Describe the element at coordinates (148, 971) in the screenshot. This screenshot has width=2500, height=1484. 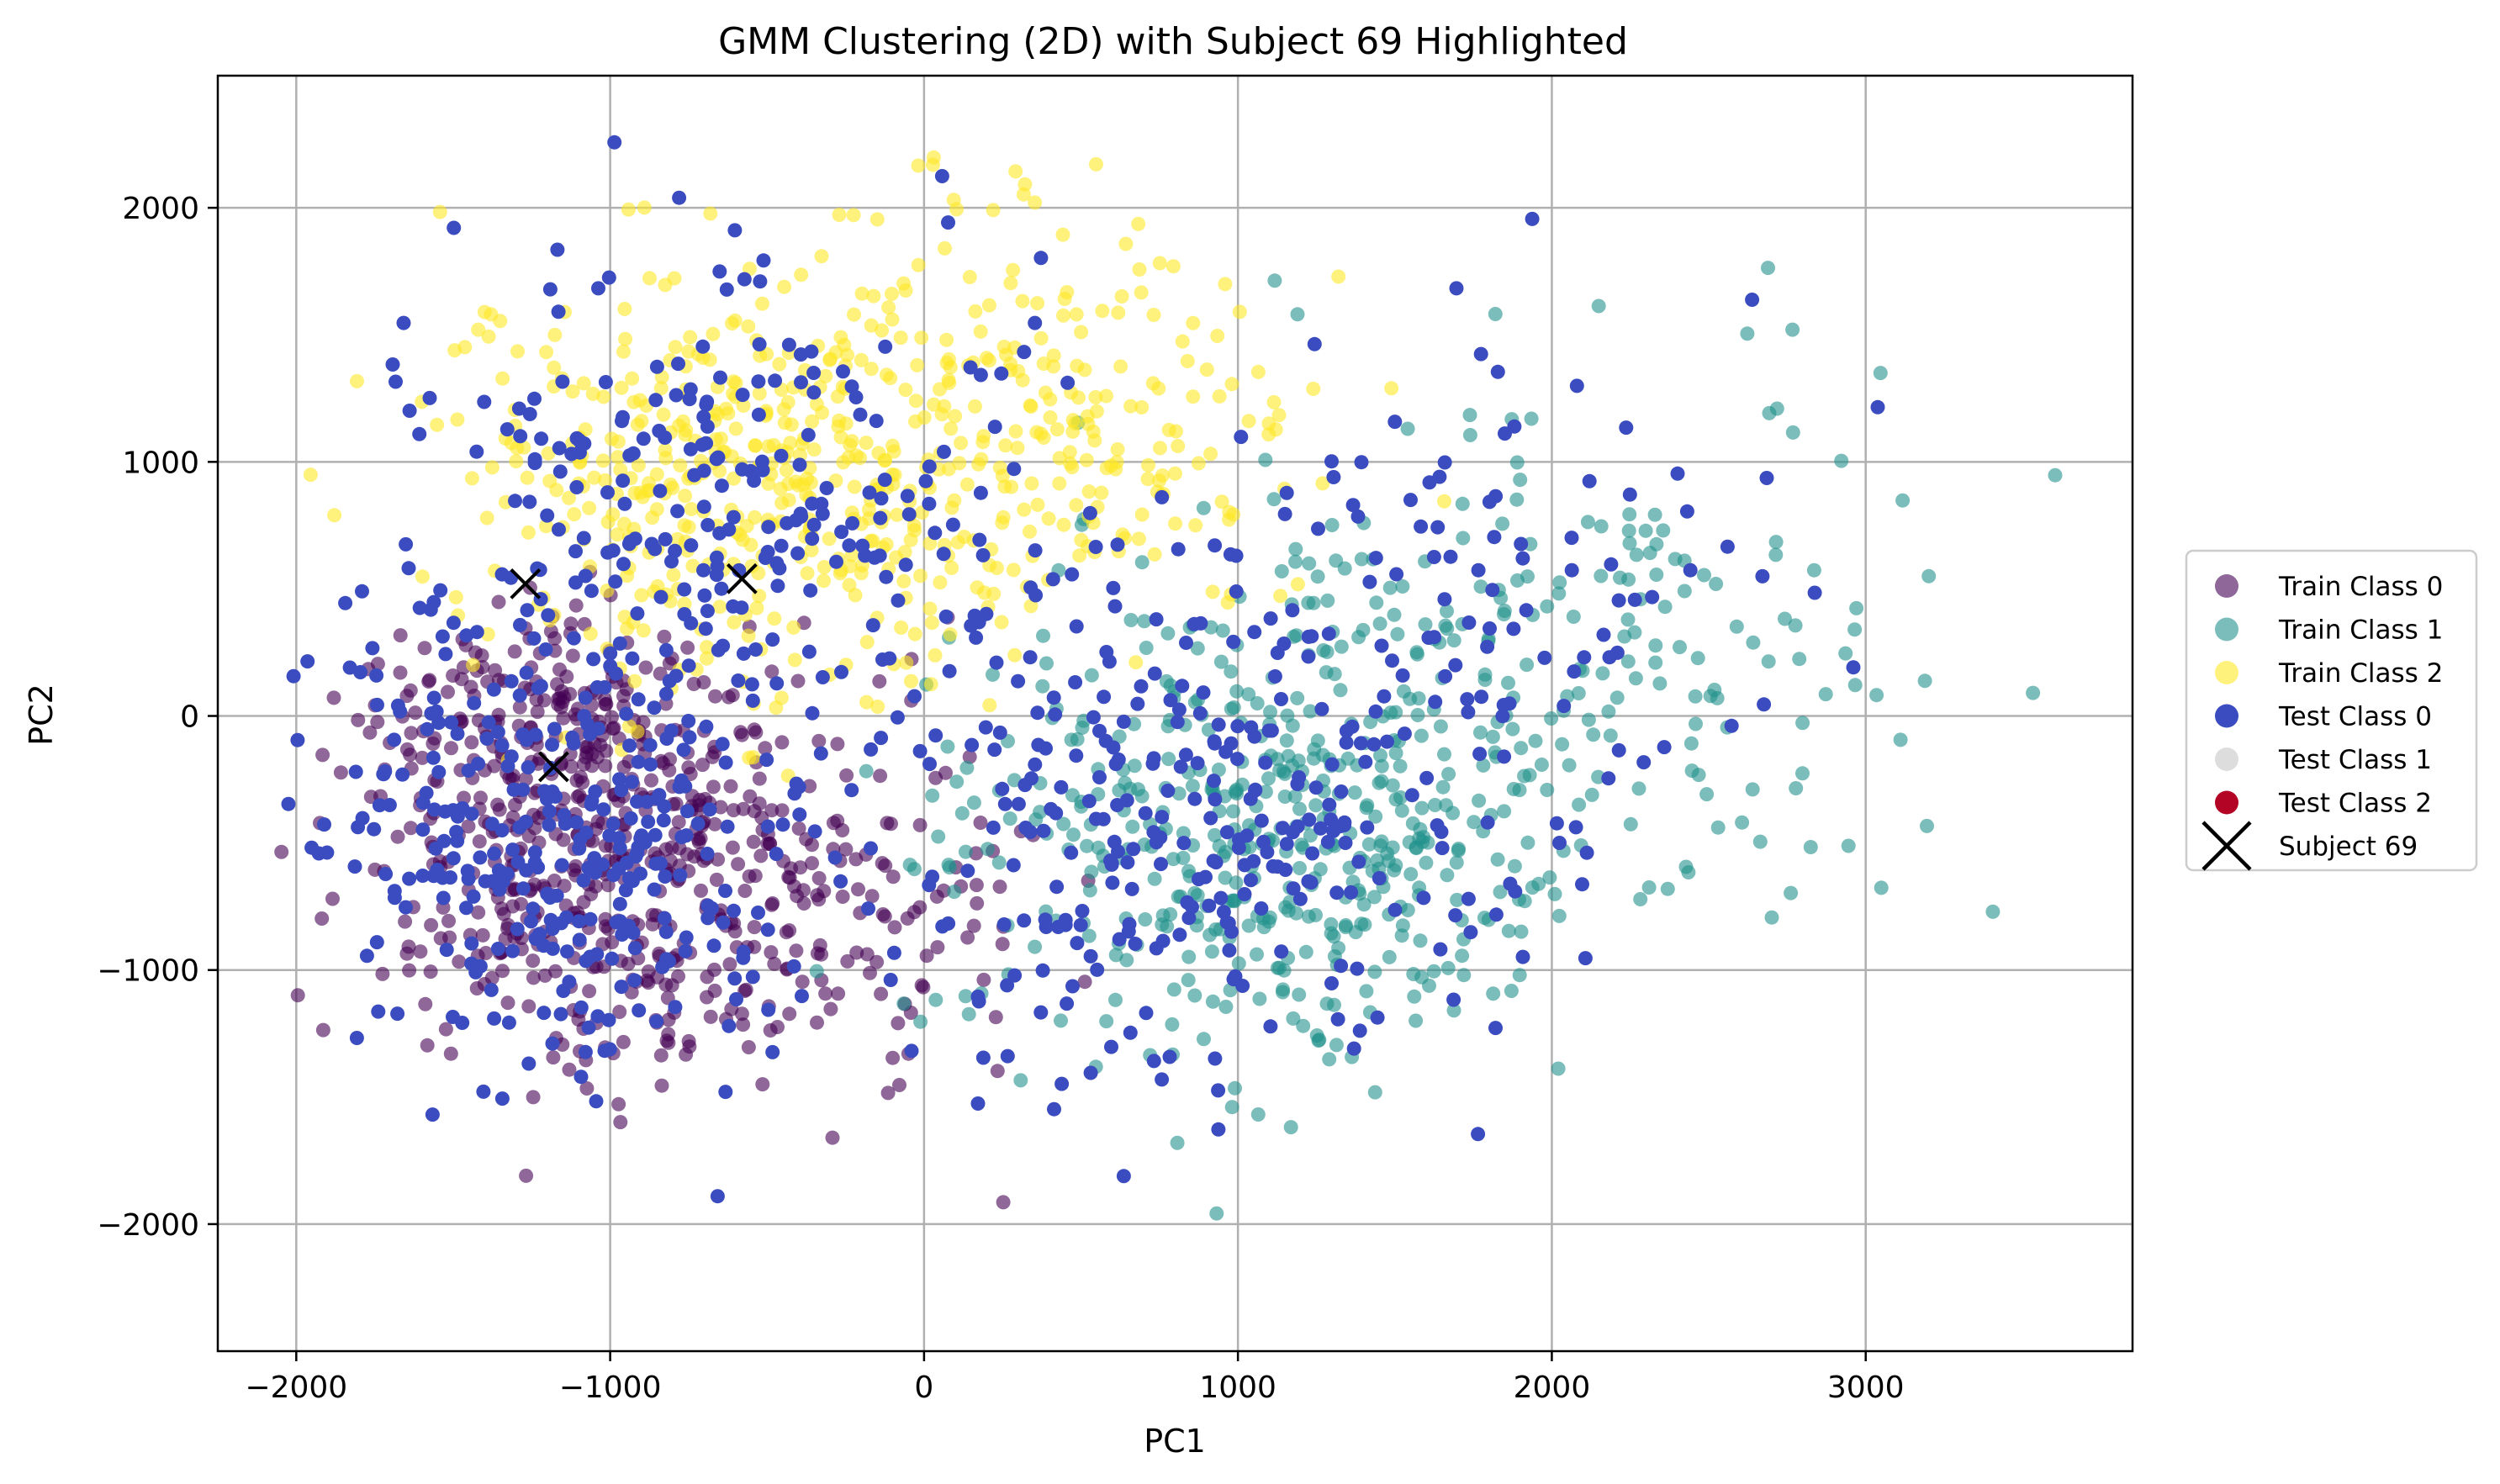
I see `y-tick-label: −1000` at that location.